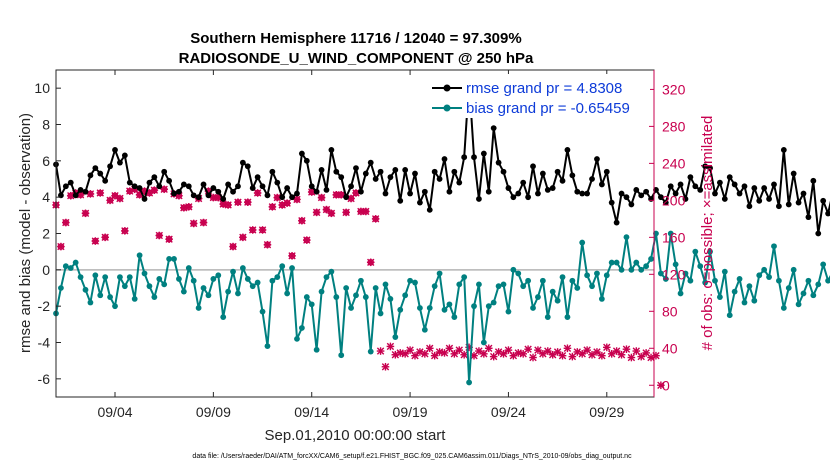 This screenshot has width=830, height=470. What do you see at coordinates (674, 126) in the screenshot?
I see `right-y-tick-label: 280` at bounding box center [674, 126].